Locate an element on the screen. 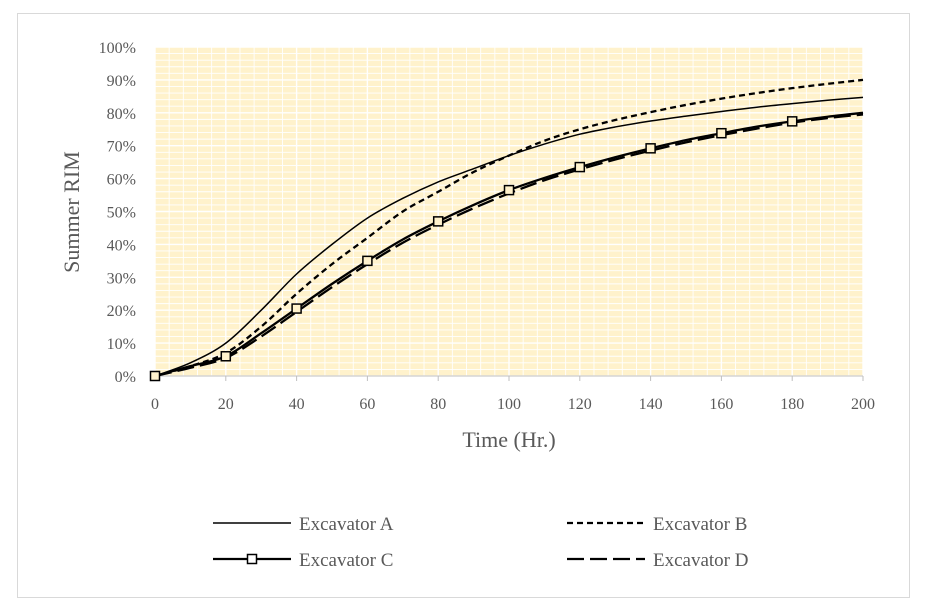  y-tick-label: 10% is located at coordinates (121, 344).